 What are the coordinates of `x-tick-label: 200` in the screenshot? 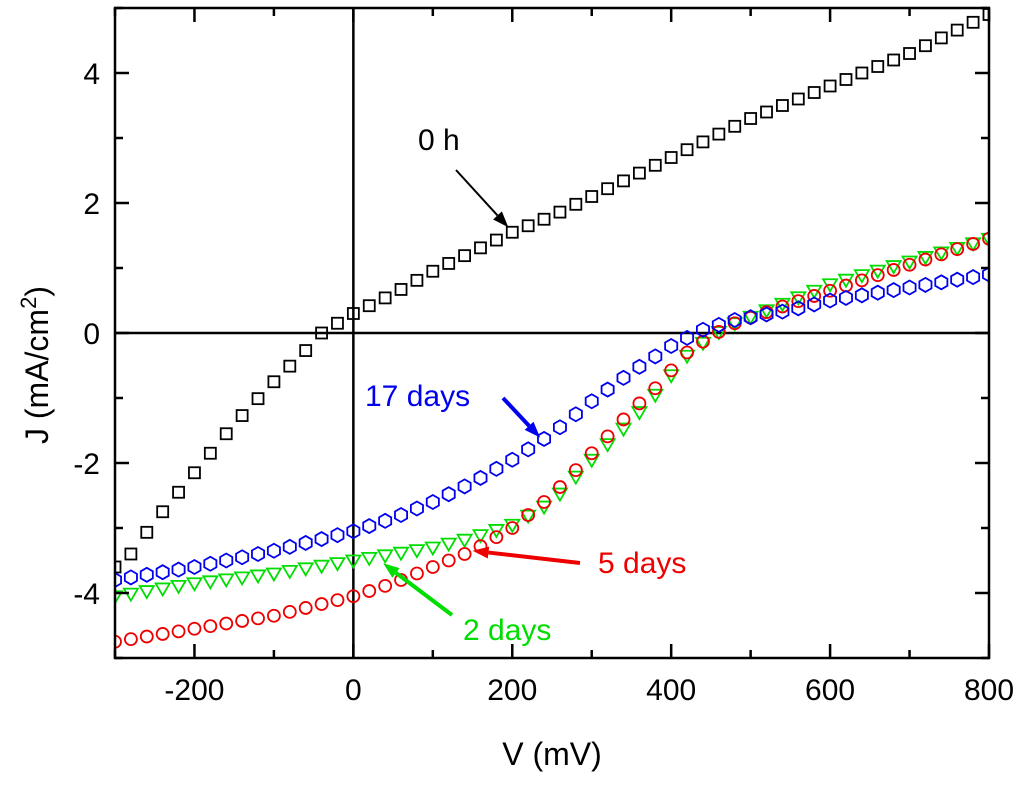 It's located at (512, 690).